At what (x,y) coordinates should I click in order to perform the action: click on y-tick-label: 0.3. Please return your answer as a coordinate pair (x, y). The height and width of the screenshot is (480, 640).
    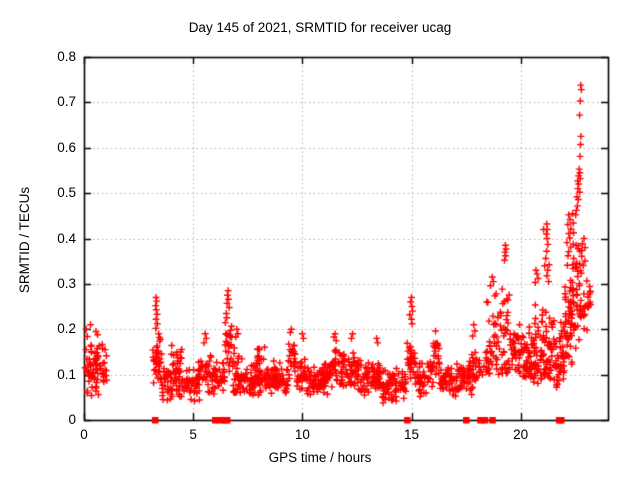
    Looking at the image, I should click on (66, 283).